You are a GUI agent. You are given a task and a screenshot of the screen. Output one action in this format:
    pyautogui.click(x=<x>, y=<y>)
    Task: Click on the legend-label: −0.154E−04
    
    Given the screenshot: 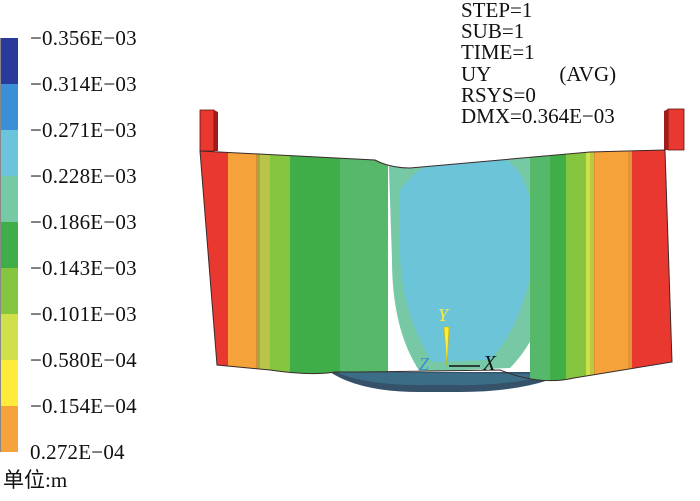 What is the action you would take?
    pyautogui.click(x=83, y=406)
    